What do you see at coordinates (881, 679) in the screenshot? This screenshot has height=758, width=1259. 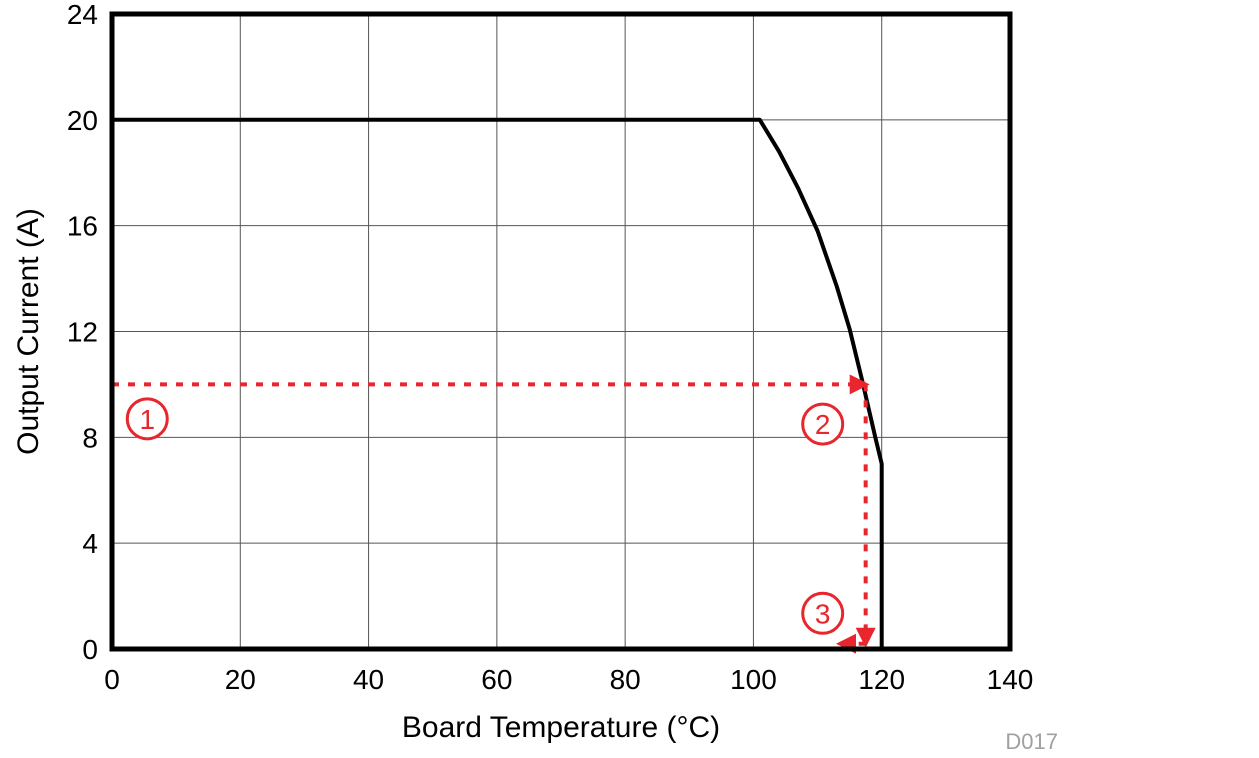 I see `x-tick-label: 120` at bounding box center [881, 679].